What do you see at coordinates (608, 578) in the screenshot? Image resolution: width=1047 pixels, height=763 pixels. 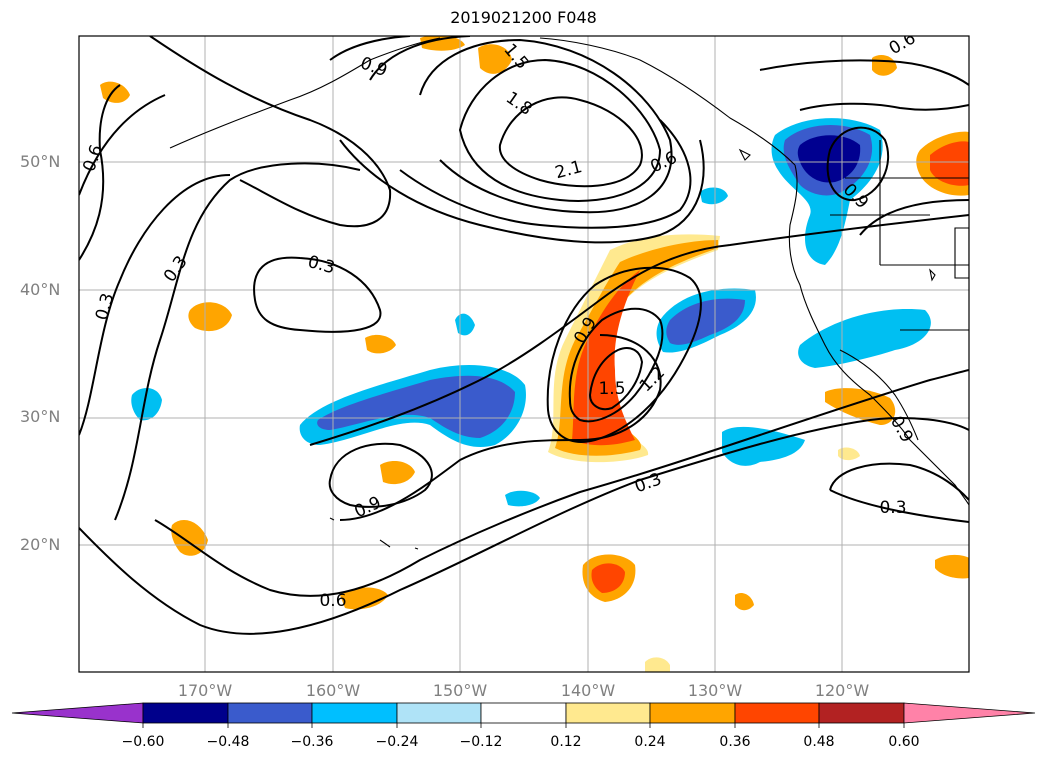 I see `positive-anomaly-south-core` at bounding box center [608, 578].